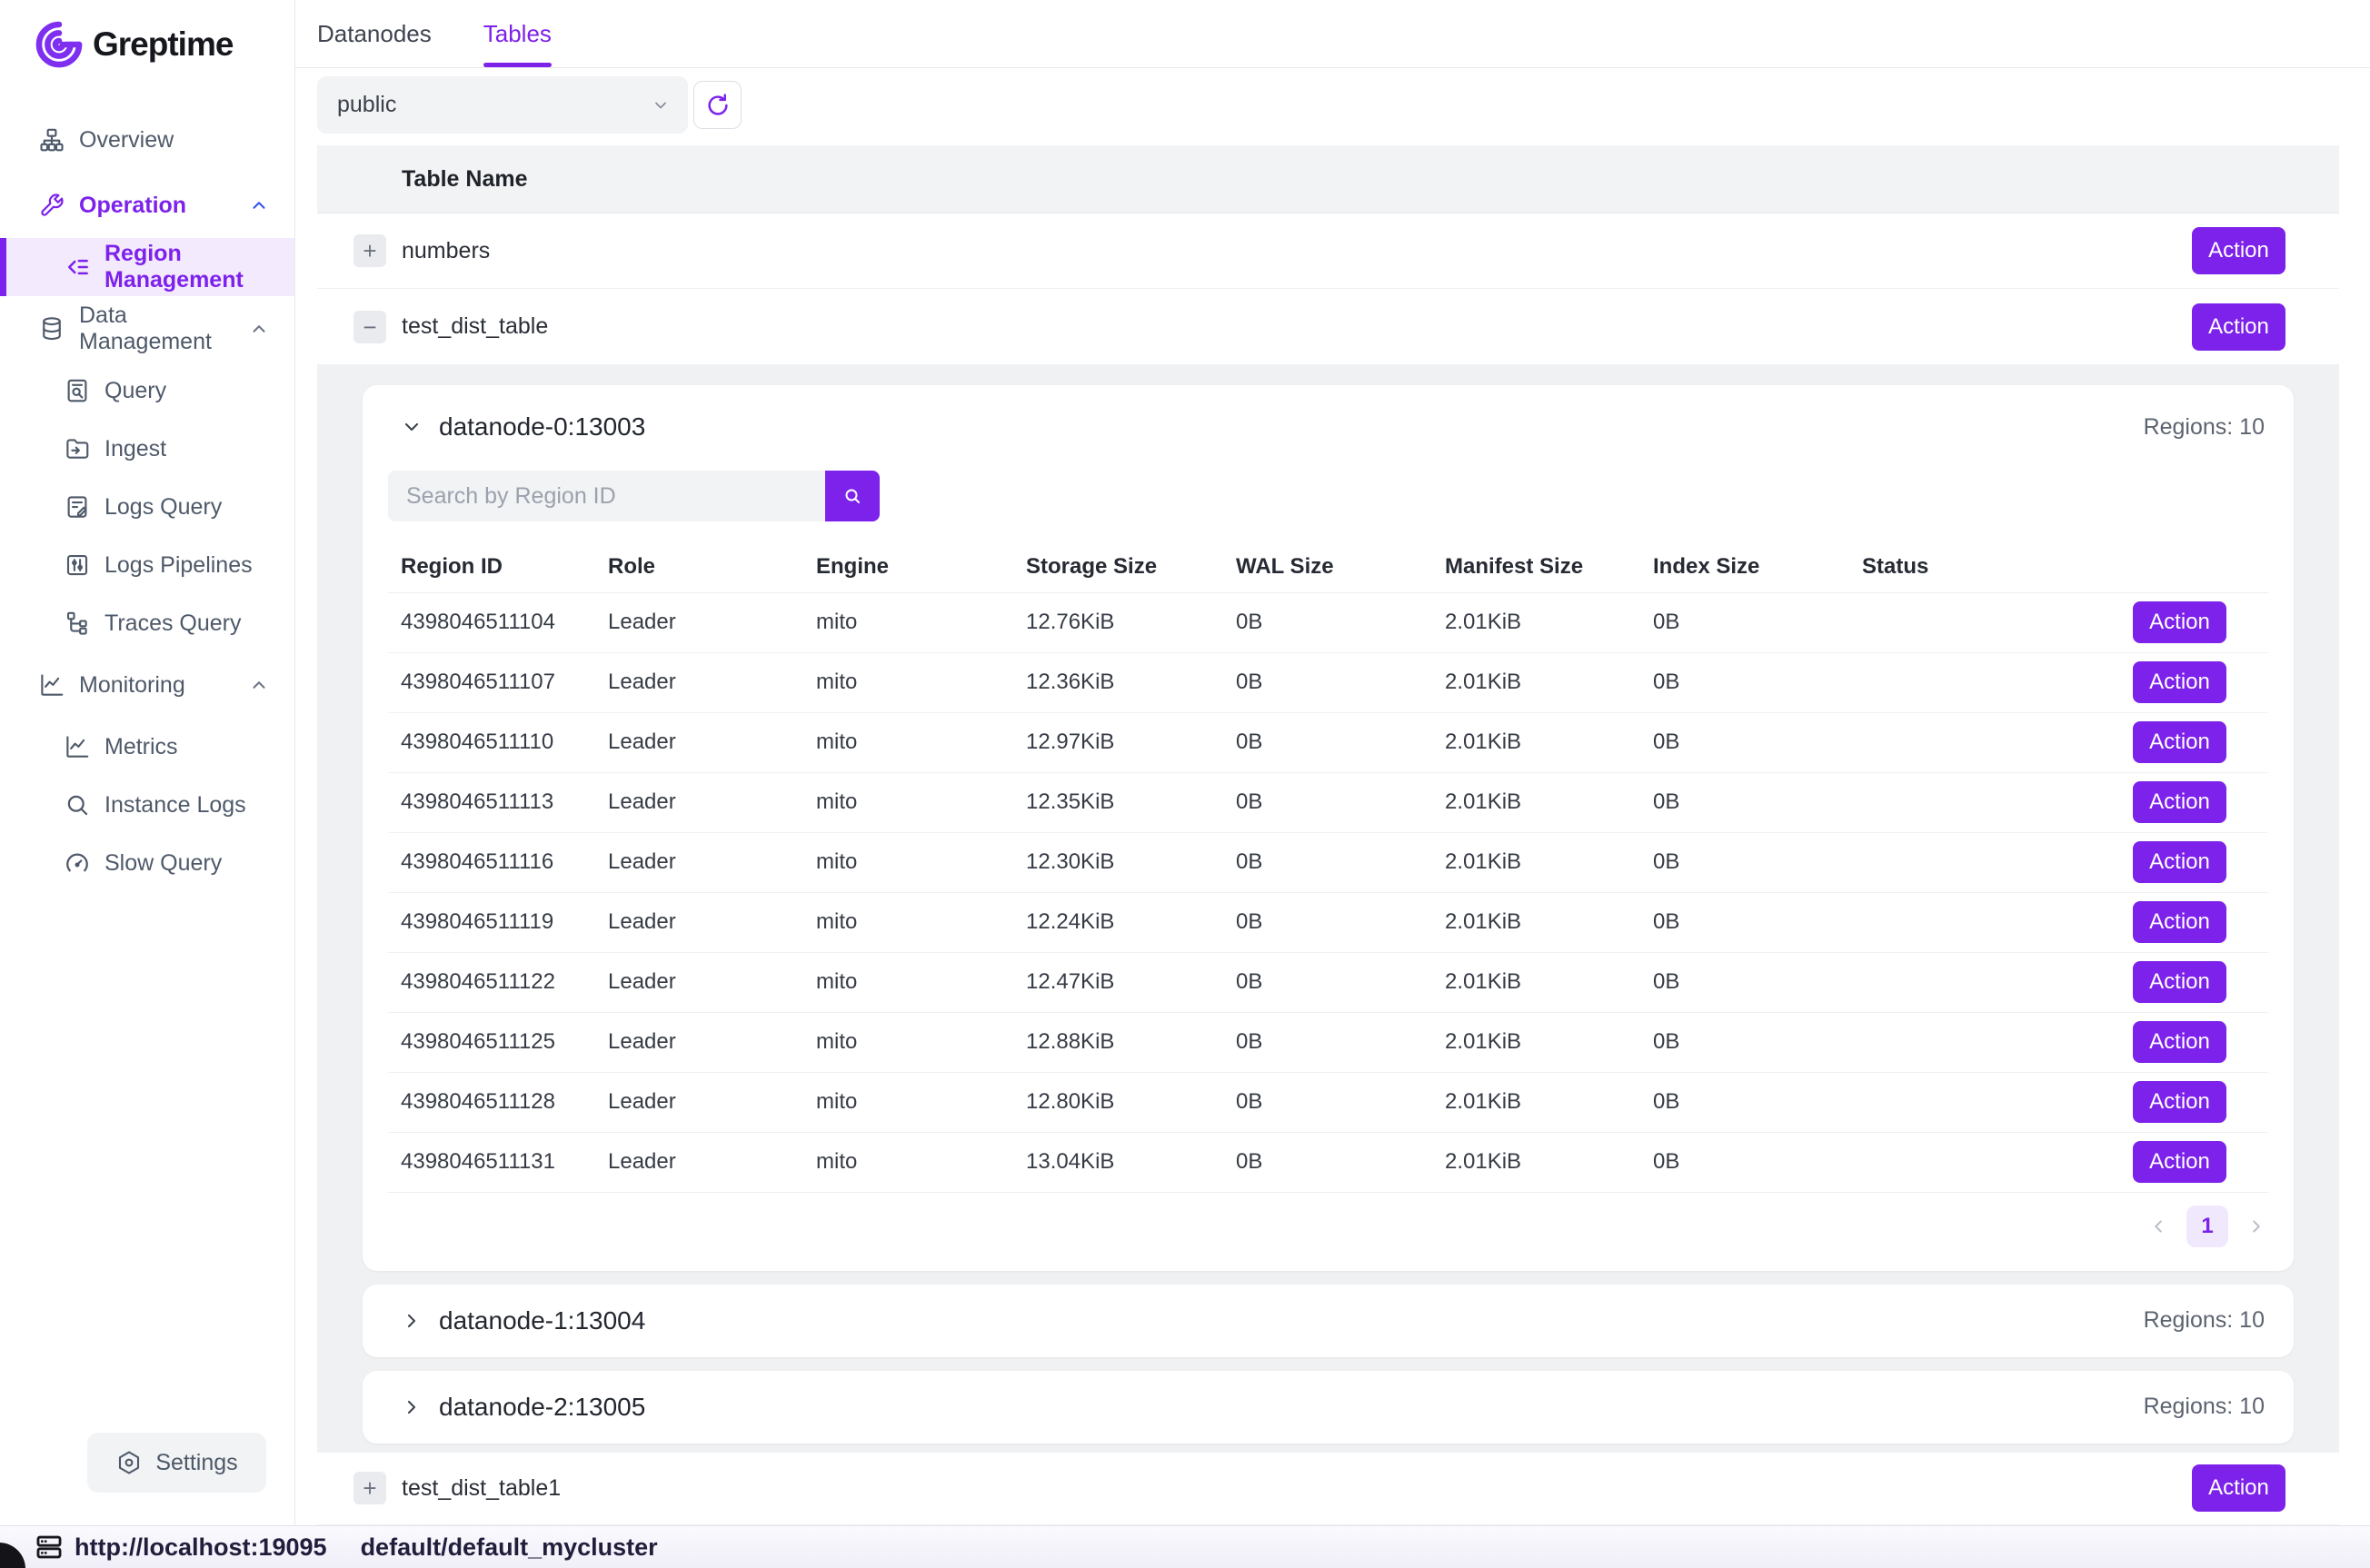  I want to click on settings-button: Settings, so click(177, 1463).